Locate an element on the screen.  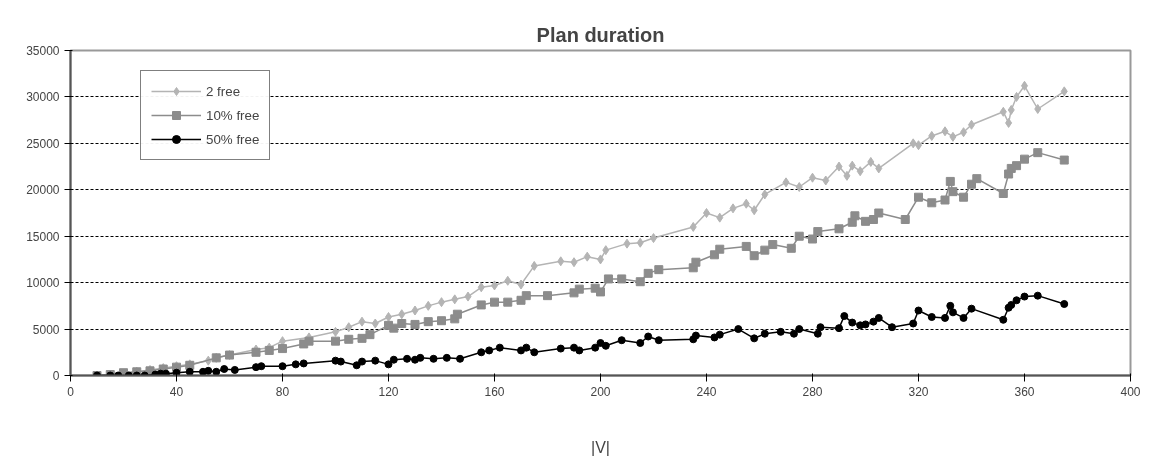
legend-label: 2 free is located at coordinates (223, 91).